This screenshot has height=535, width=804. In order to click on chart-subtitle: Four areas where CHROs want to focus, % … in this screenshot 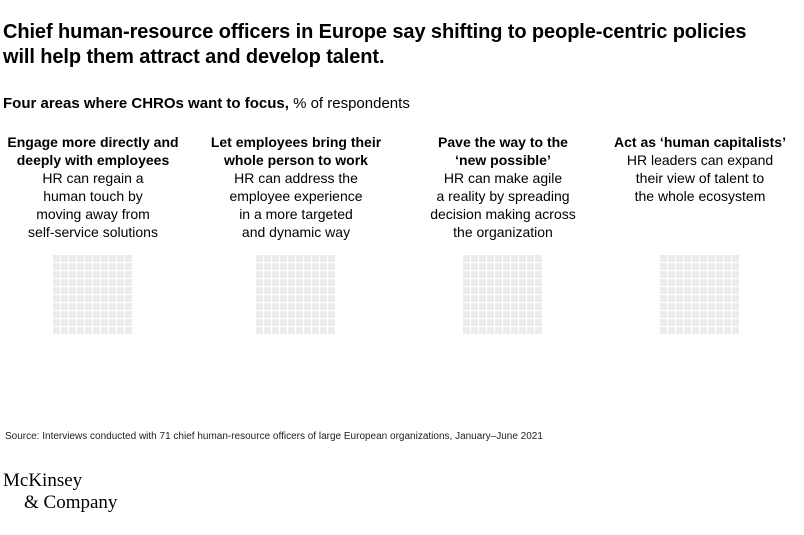, I will do `click(206, 104)`.